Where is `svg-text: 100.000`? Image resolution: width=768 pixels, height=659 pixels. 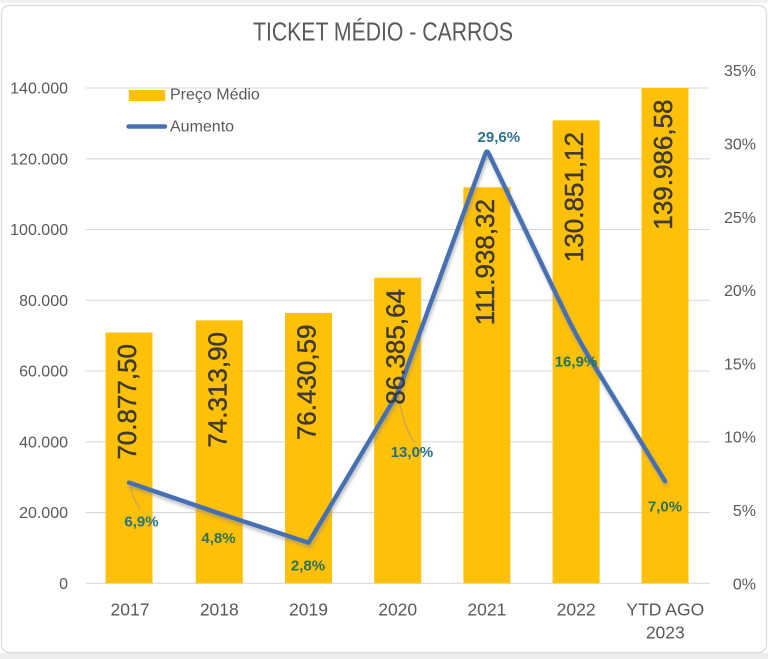 svg-text: 100.000 is located at coordinates (39, 230).